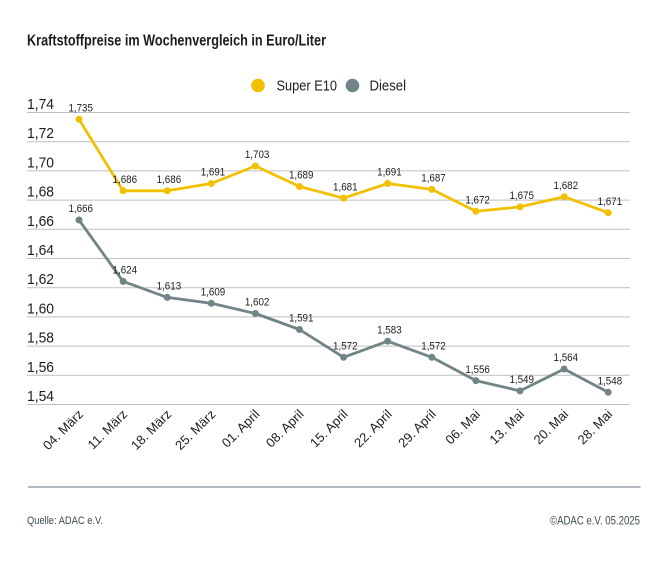  I want to click on svg-text: 1,624, so click(125, 271).